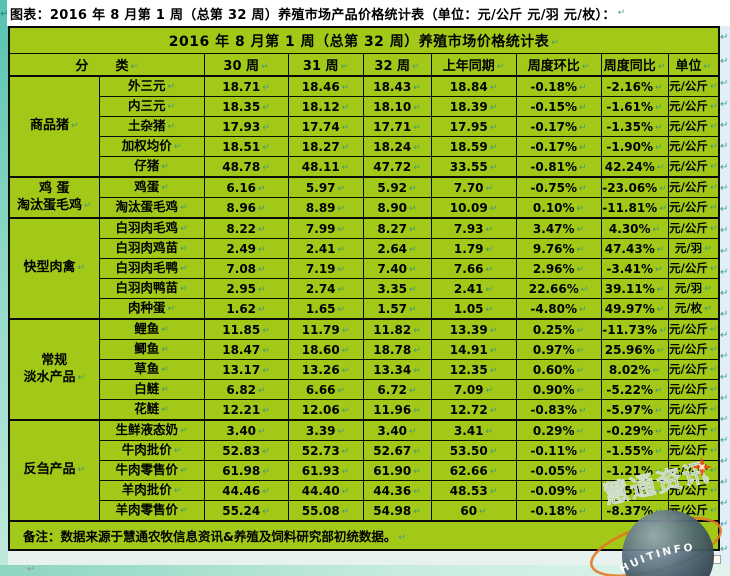 The width and height of the screenshot is (730, 576). What do you see at coordinates (246, 167) in the screenshot?
I see `price-cell: 48.78 ↵` at bounding box center [246, 167].